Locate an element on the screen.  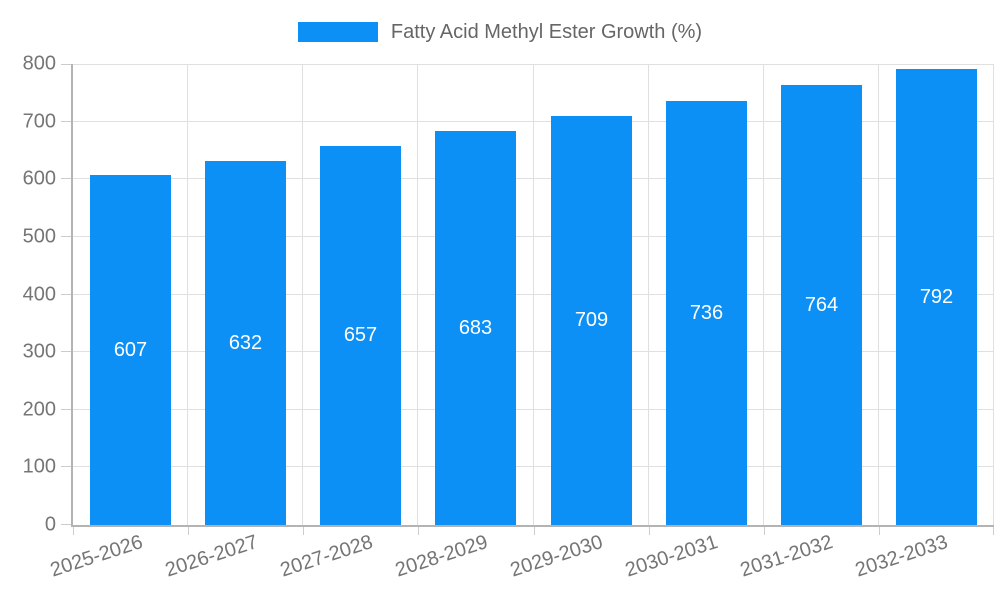
bar-value-label: 764 is located at coordinates (821, 304).